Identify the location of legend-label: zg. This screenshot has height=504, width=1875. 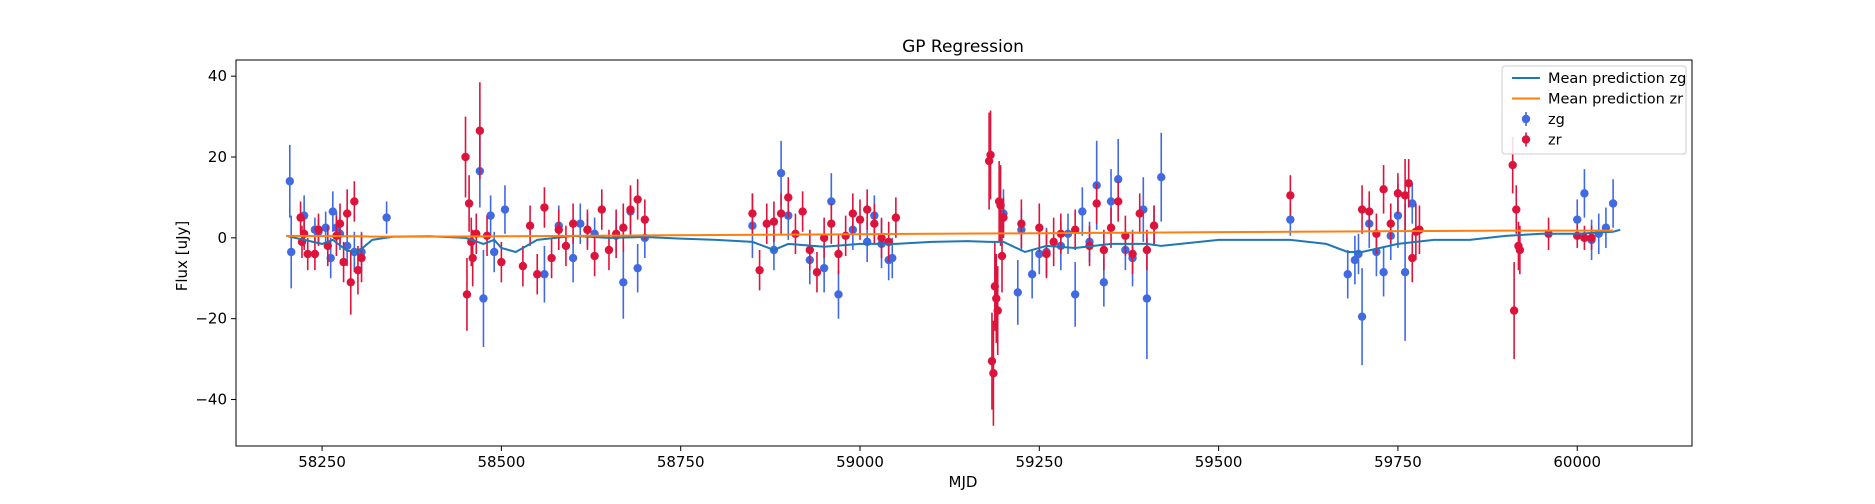
(1556, 120).